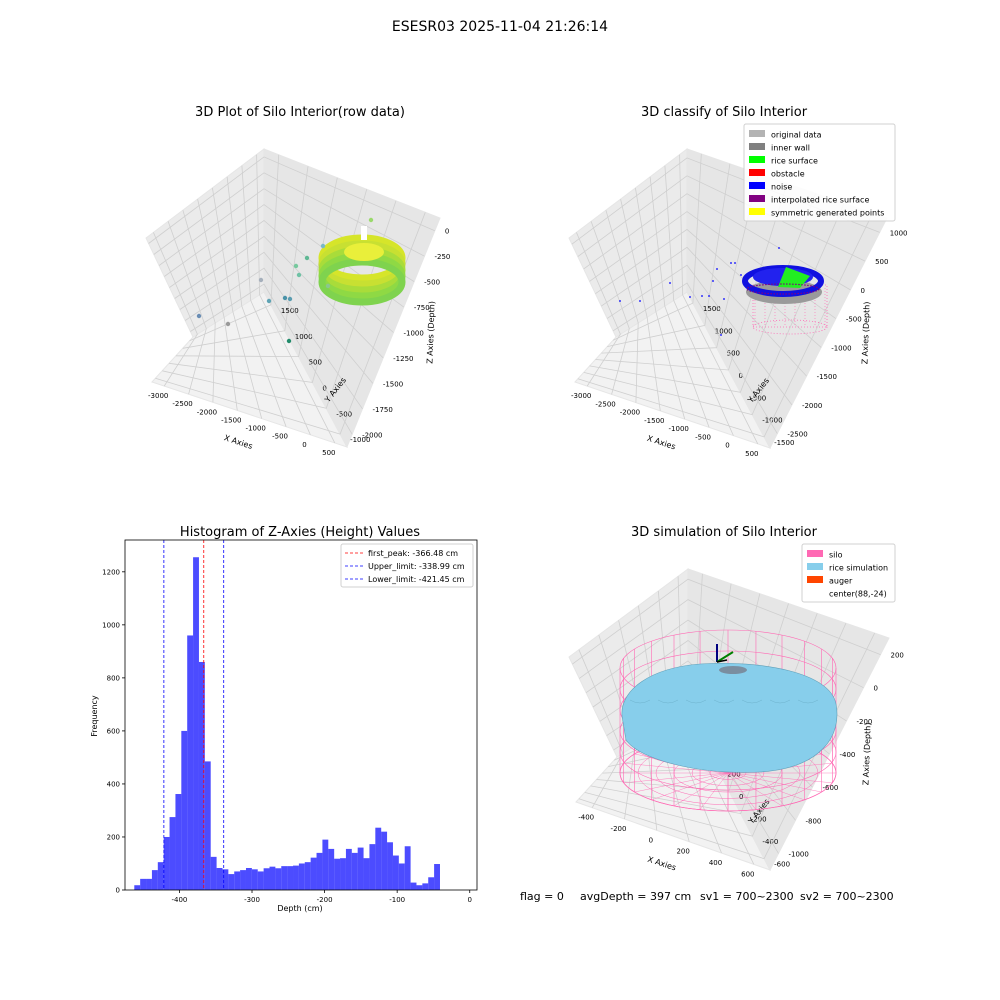  I want to click on rice-surface-patch, so click(794, 277).